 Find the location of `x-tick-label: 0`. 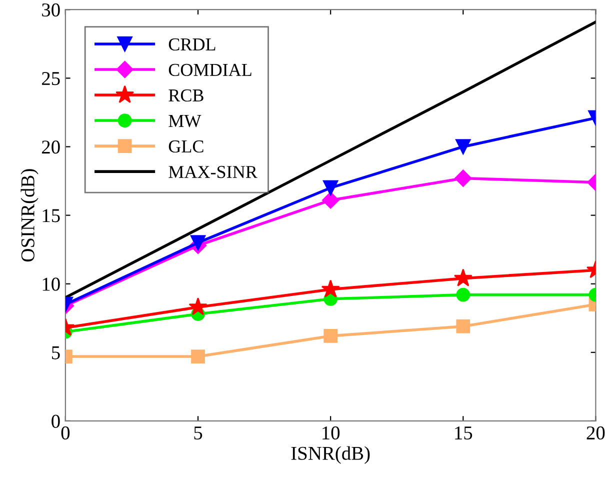

x-tick-label: 0 is located at coordinates (65, 433).